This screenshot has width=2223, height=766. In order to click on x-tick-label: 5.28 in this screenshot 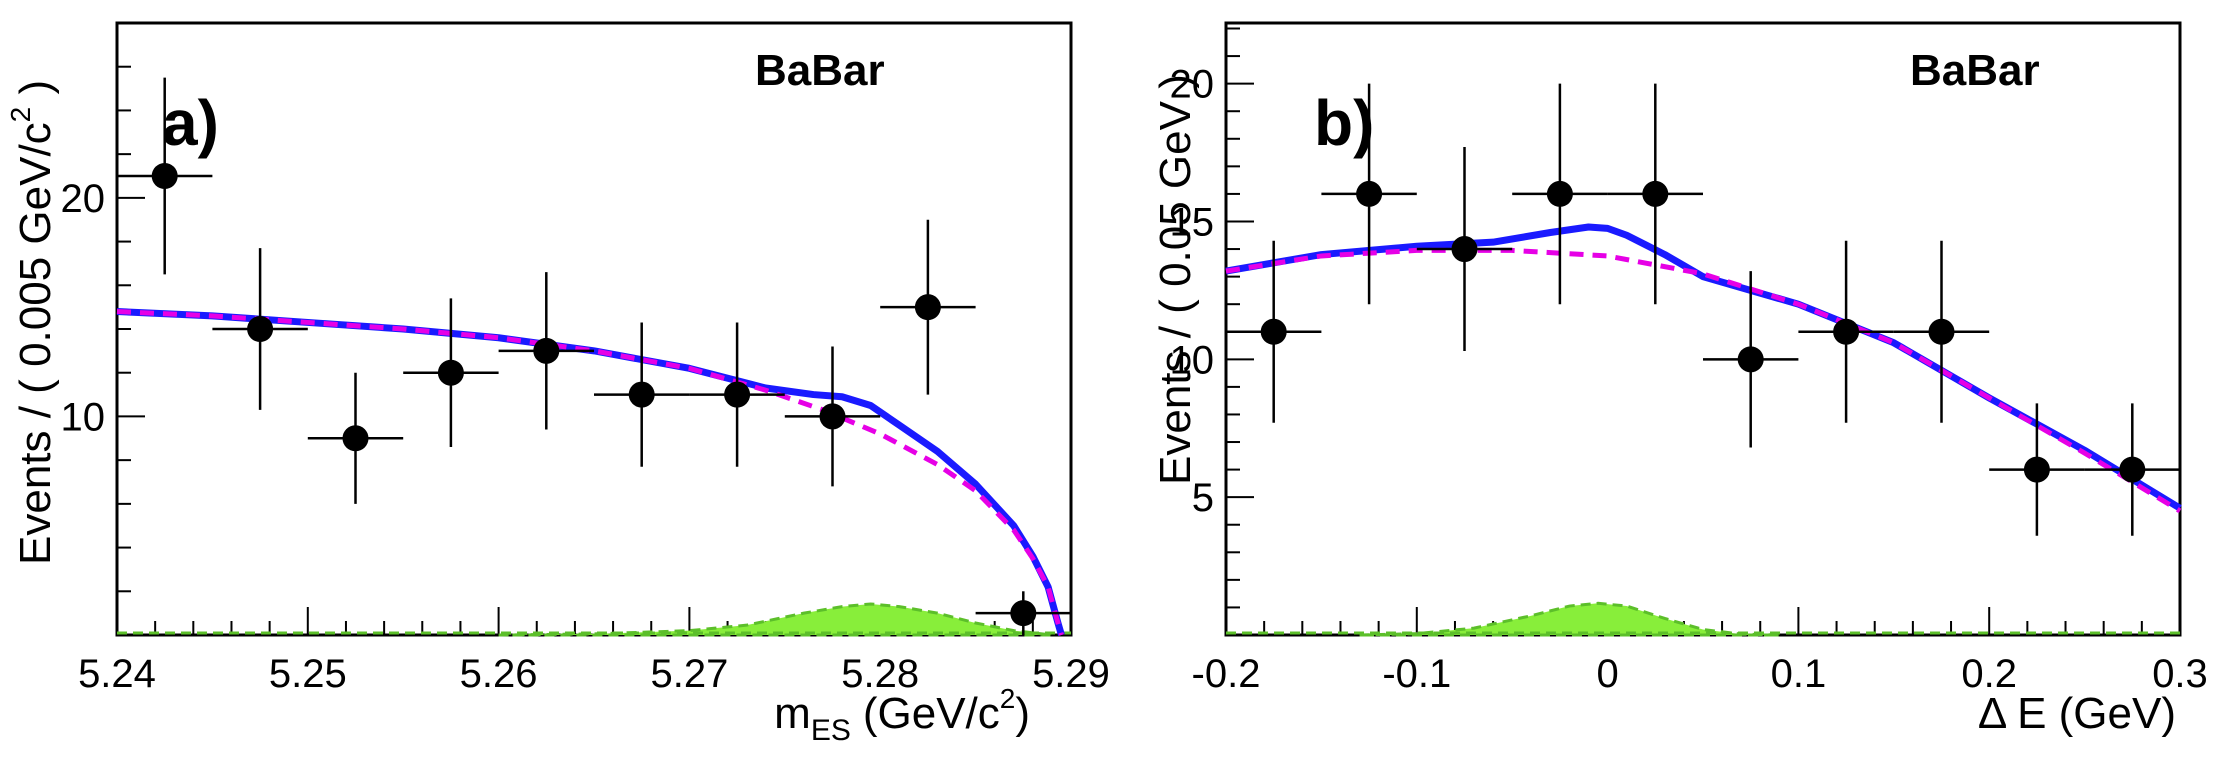, I will do `click(880, 674)`.